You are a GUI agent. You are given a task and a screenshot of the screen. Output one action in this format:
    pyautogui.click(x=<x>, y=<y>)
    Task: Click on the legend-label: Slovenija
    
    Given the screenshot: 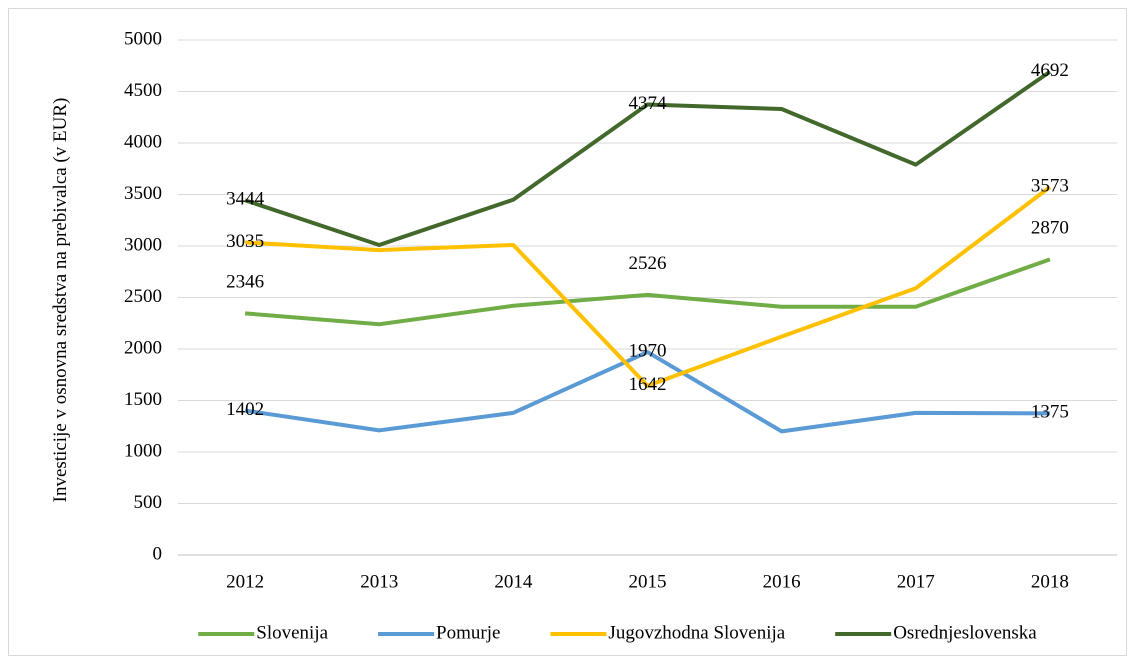 What is the action you would take?
    pyautogui.click(x=292, y=632)
    